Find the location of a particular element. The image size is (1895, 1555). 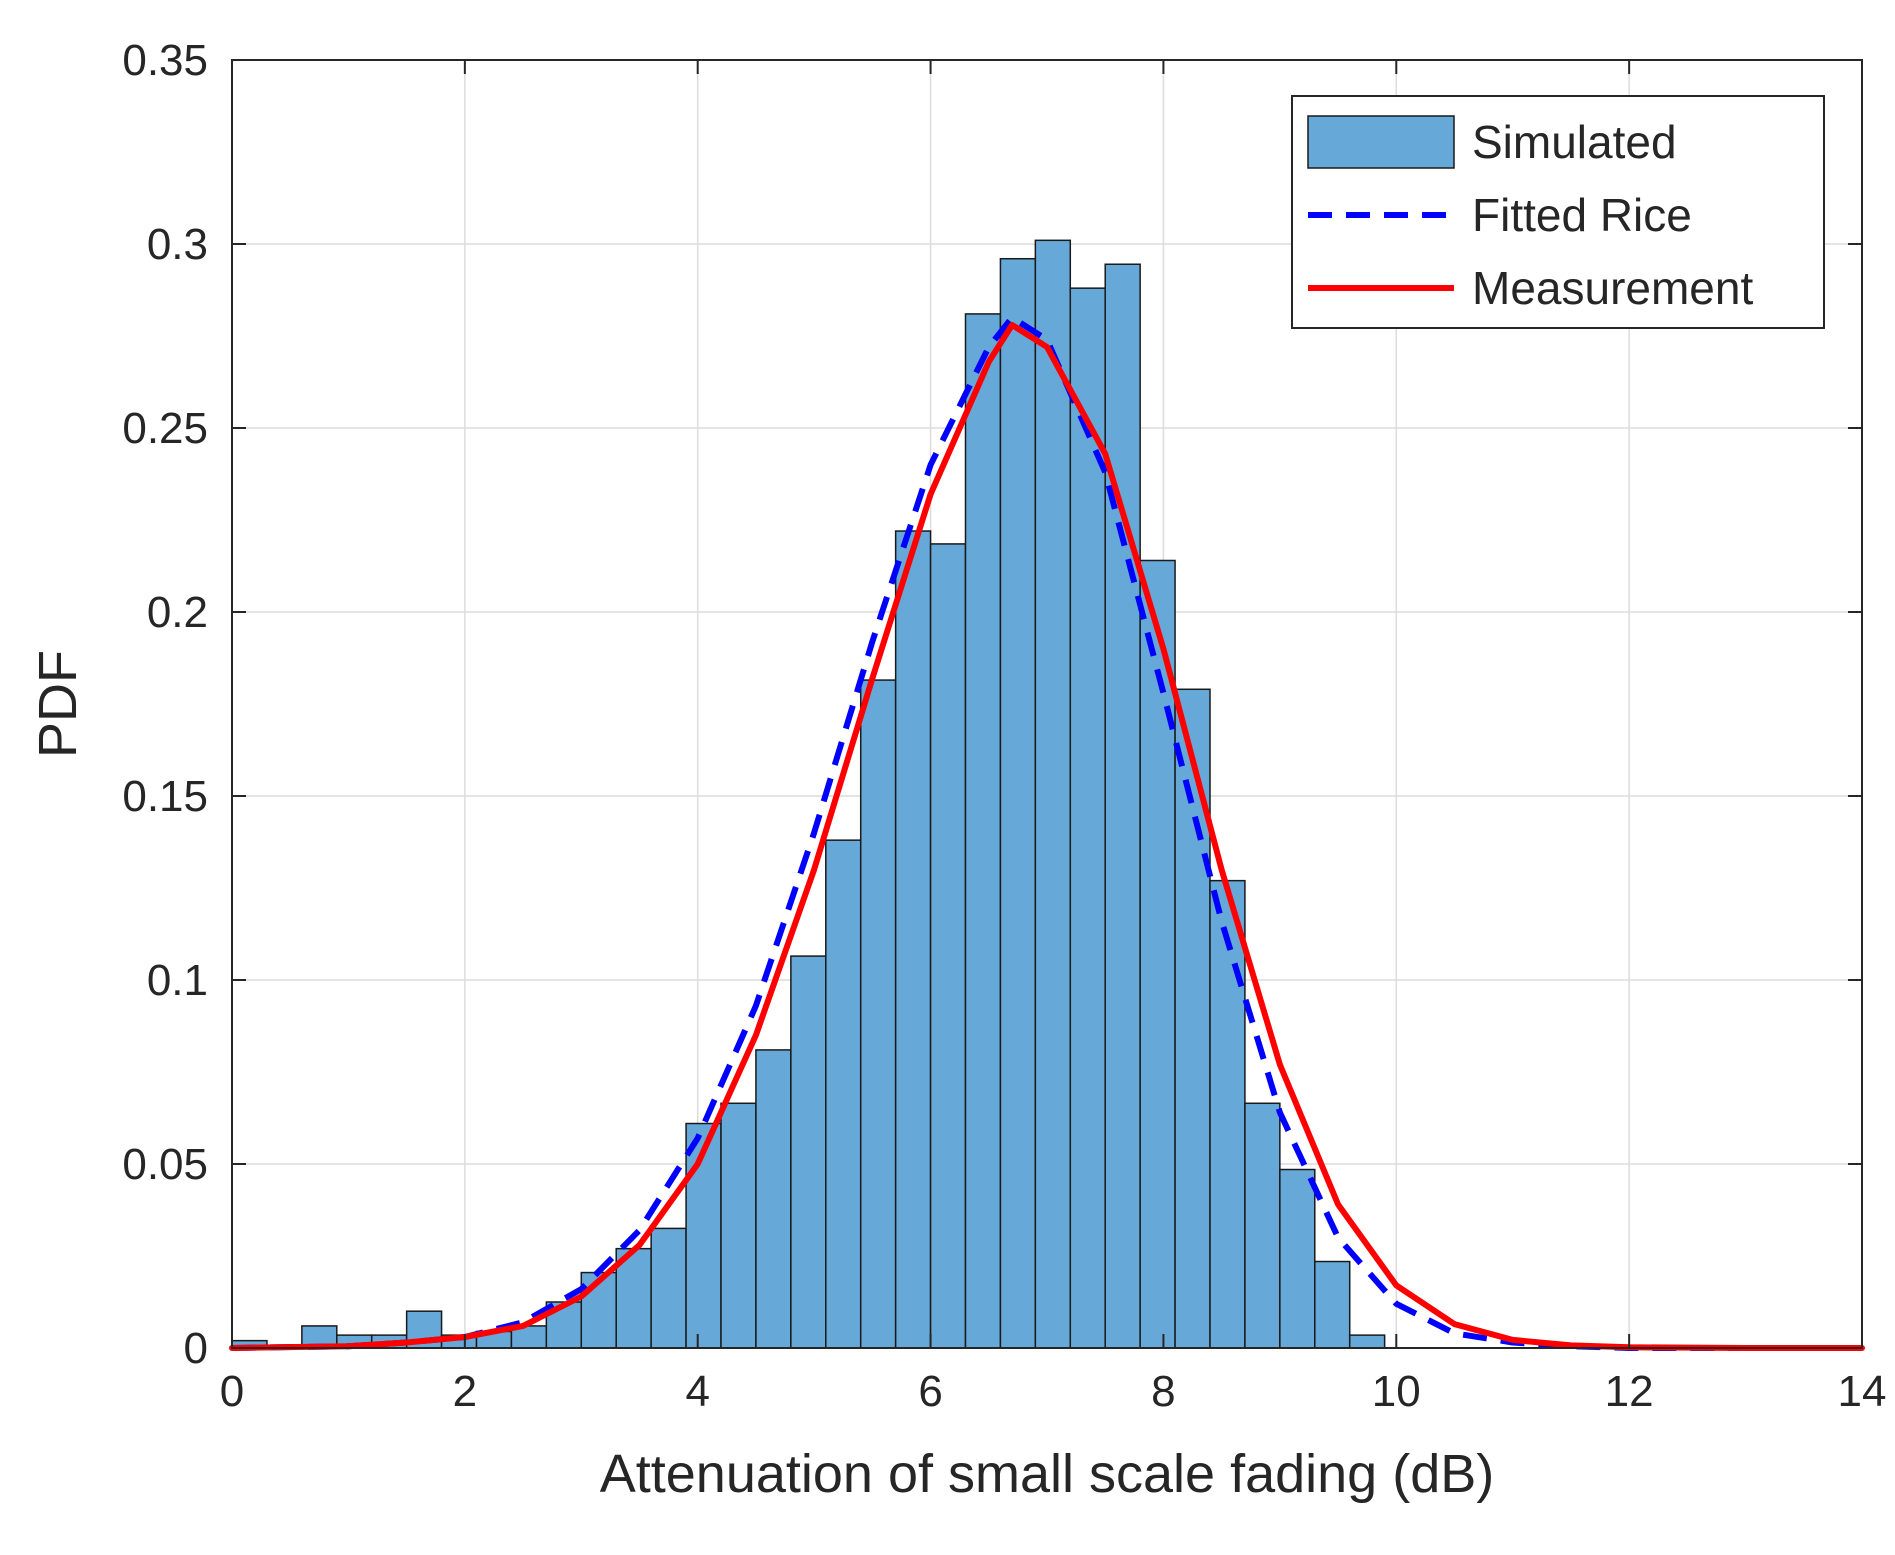

legend-label-measurement: Measurement is located at coordinates (1612, 288).